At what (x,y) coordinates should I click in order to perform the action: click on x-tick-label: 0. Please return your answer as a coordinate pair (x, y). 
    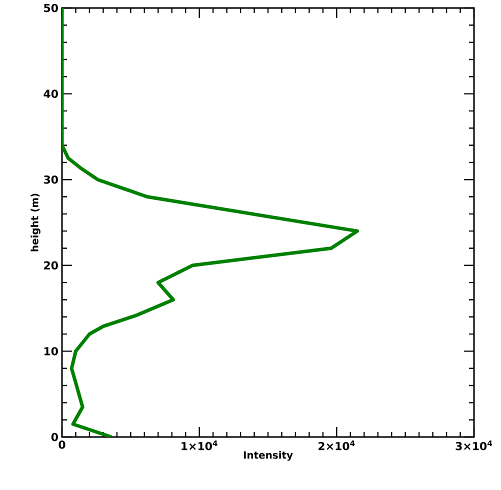
    Looking at the image, I should click on (62, 444).